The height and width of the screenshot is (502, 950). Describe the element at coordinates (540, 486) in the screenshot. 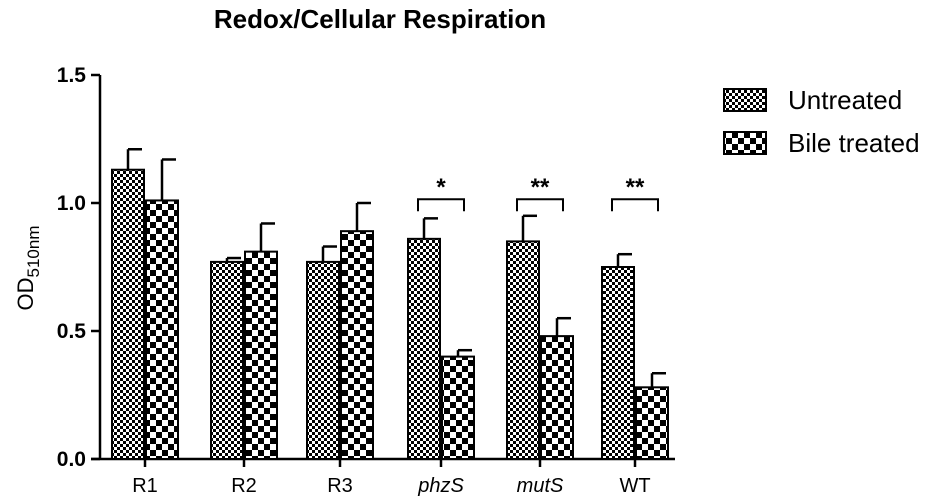

I see `x-category-label: mutS` at that location.